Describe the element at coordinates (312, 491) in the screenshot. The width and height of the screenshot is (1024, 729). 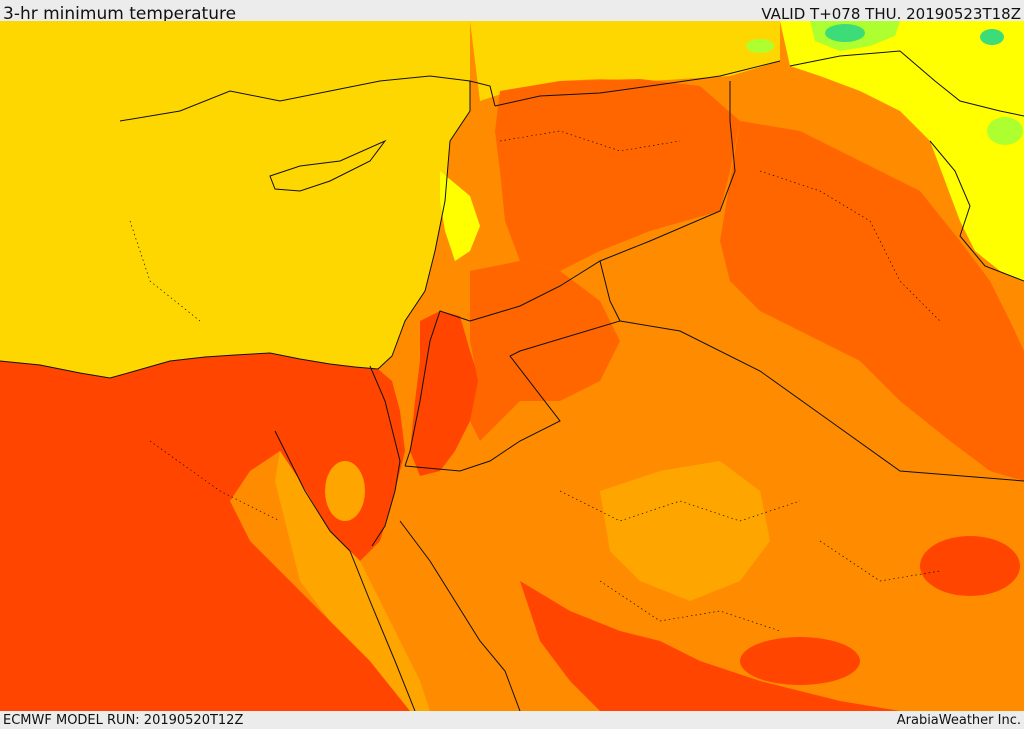
I see `gulf-of-suez` at that location.